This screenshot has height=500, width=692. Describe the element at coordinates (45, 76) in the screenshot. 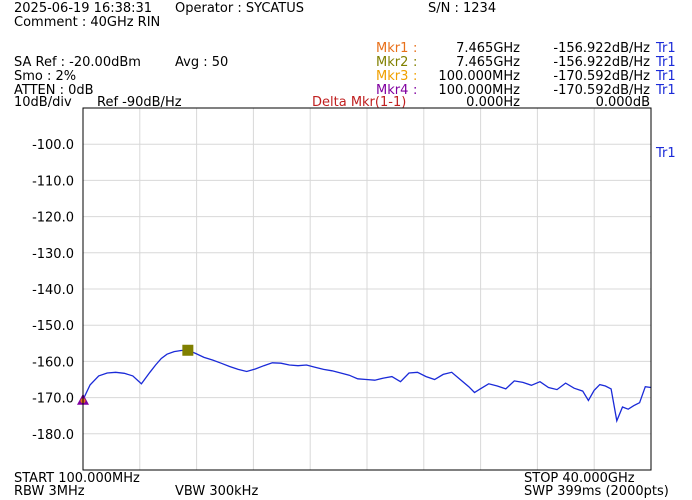

I see `smoothing: Smo : 2%` at that location.